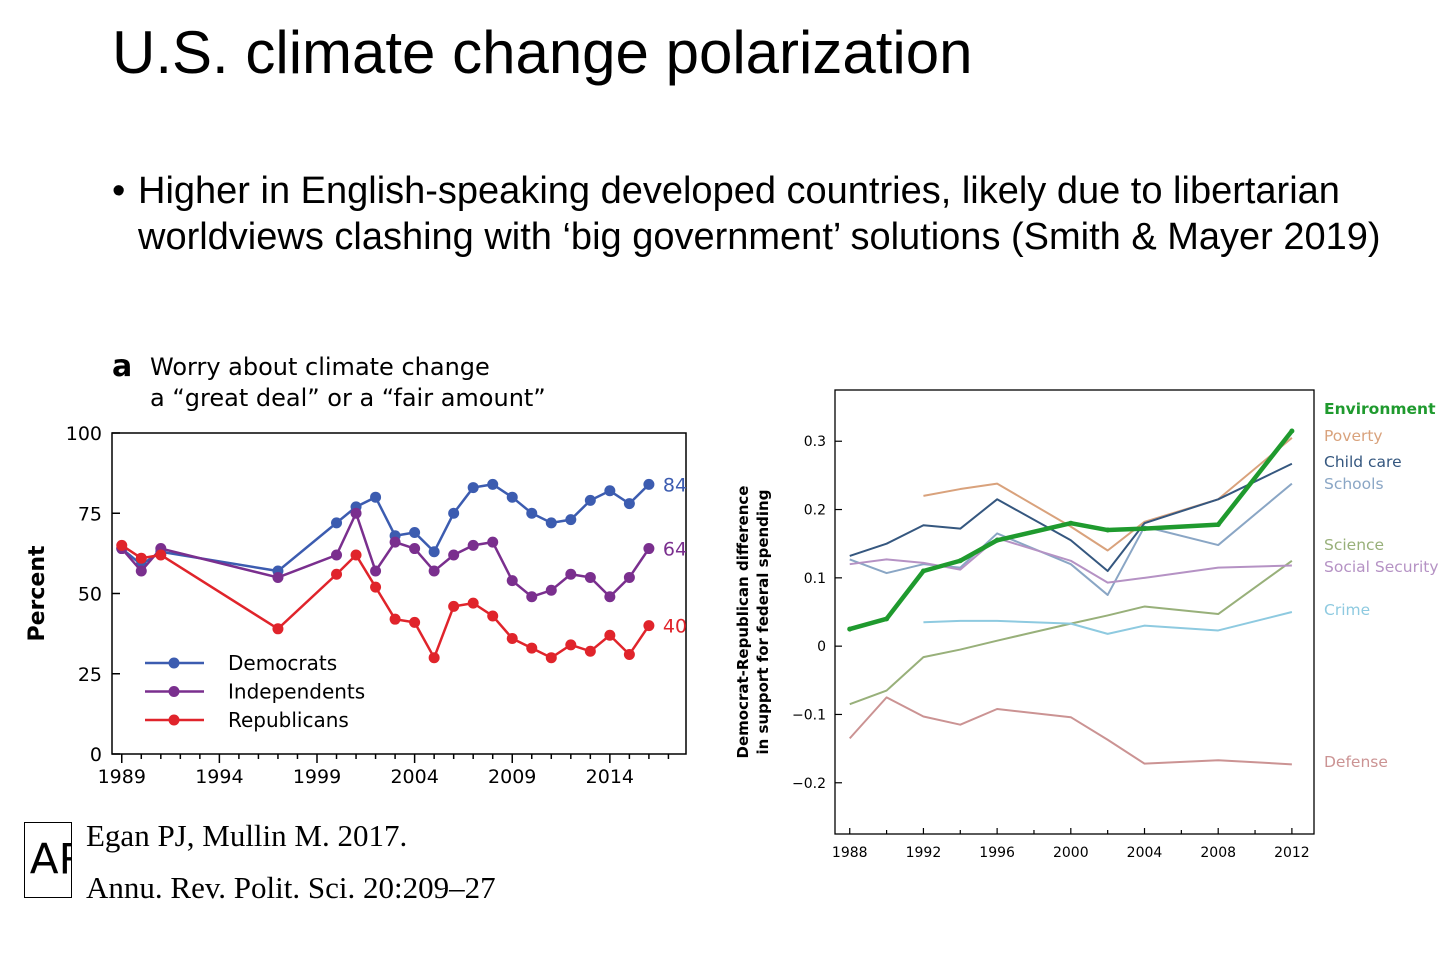  I want to click on annual-reviews-logo: AR, so click(48, 860).